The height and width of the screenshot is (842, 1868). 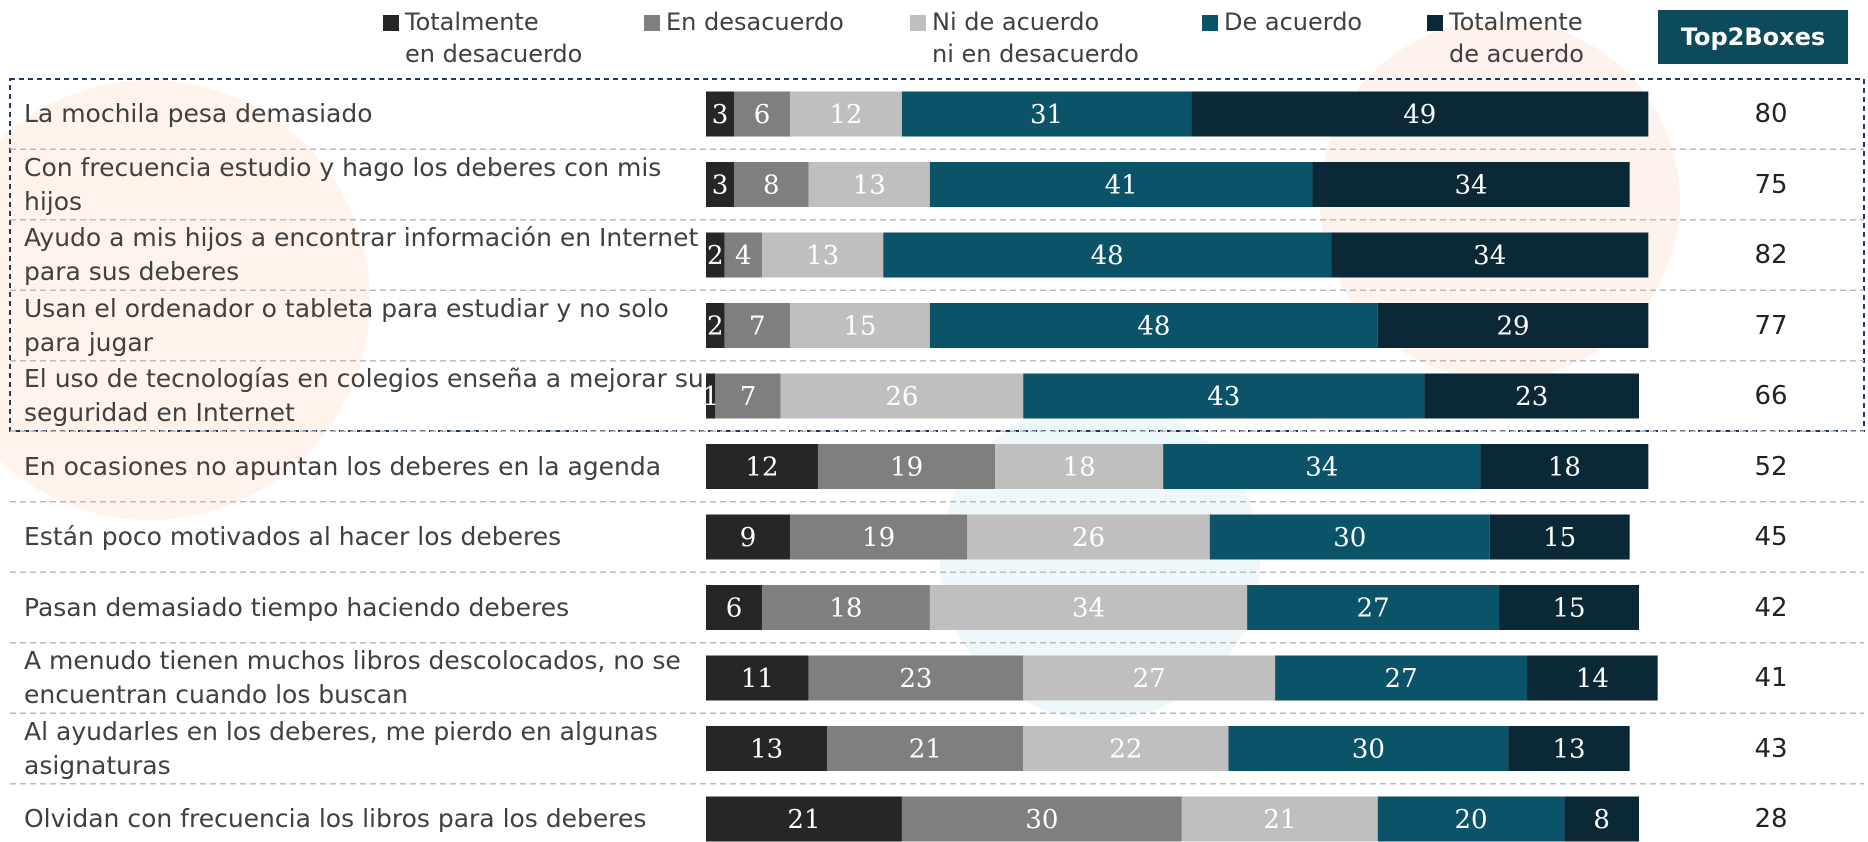 I want to click on value-label: 12, so click(x=761, y=468).